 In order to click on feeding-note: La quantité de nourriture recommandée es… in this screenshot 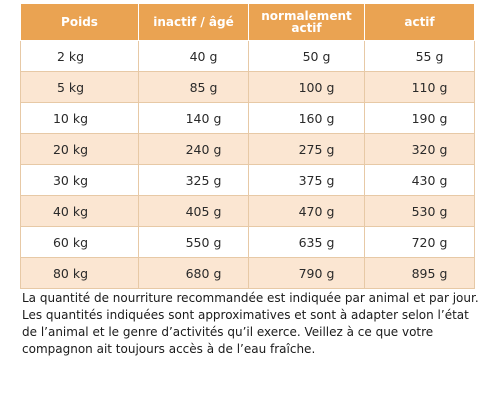, I will do `click(250, 323)`.